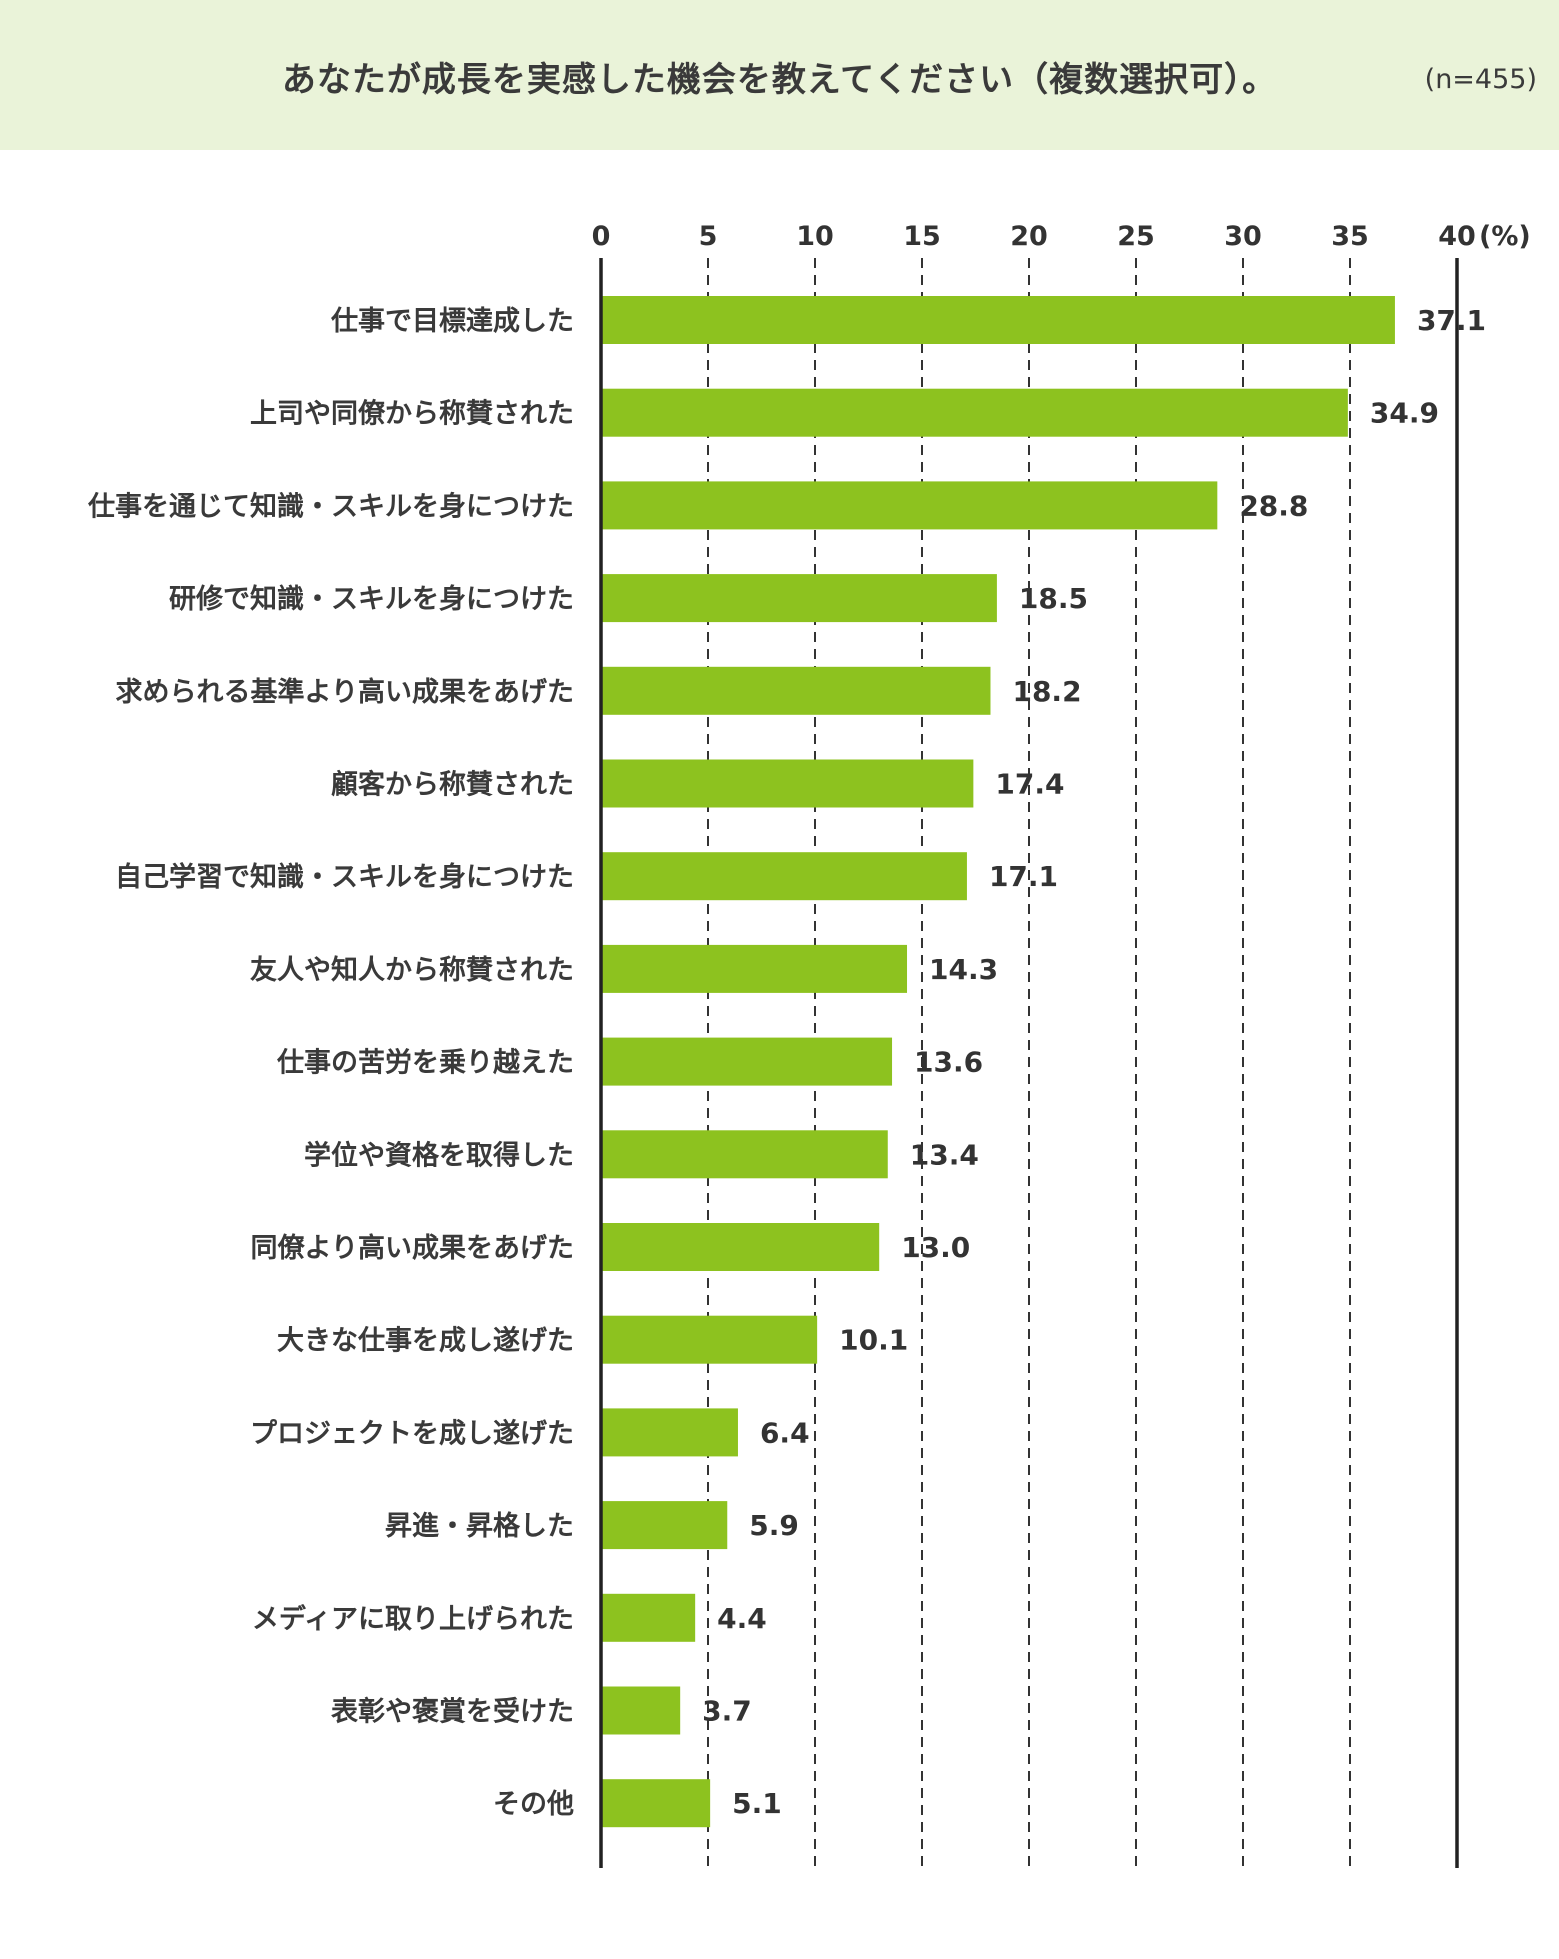 This screenshot has width=1559, height=1959. Describe the element at coordinates (1451, 320) in the screenshot. I see `value-label-1: 37.1` at that location.